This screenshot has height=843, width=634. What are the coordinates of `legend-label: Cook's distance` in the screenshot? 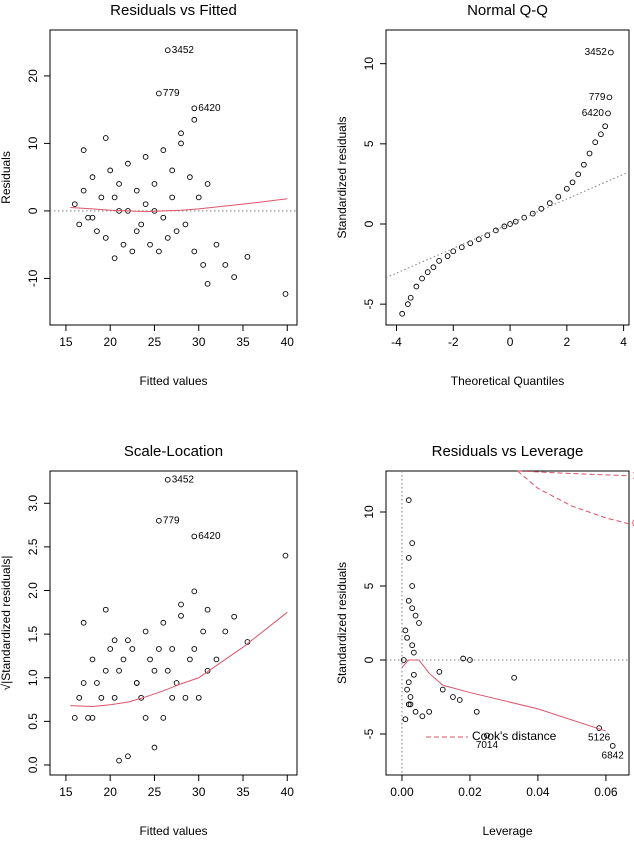 It's located at (514, 736).